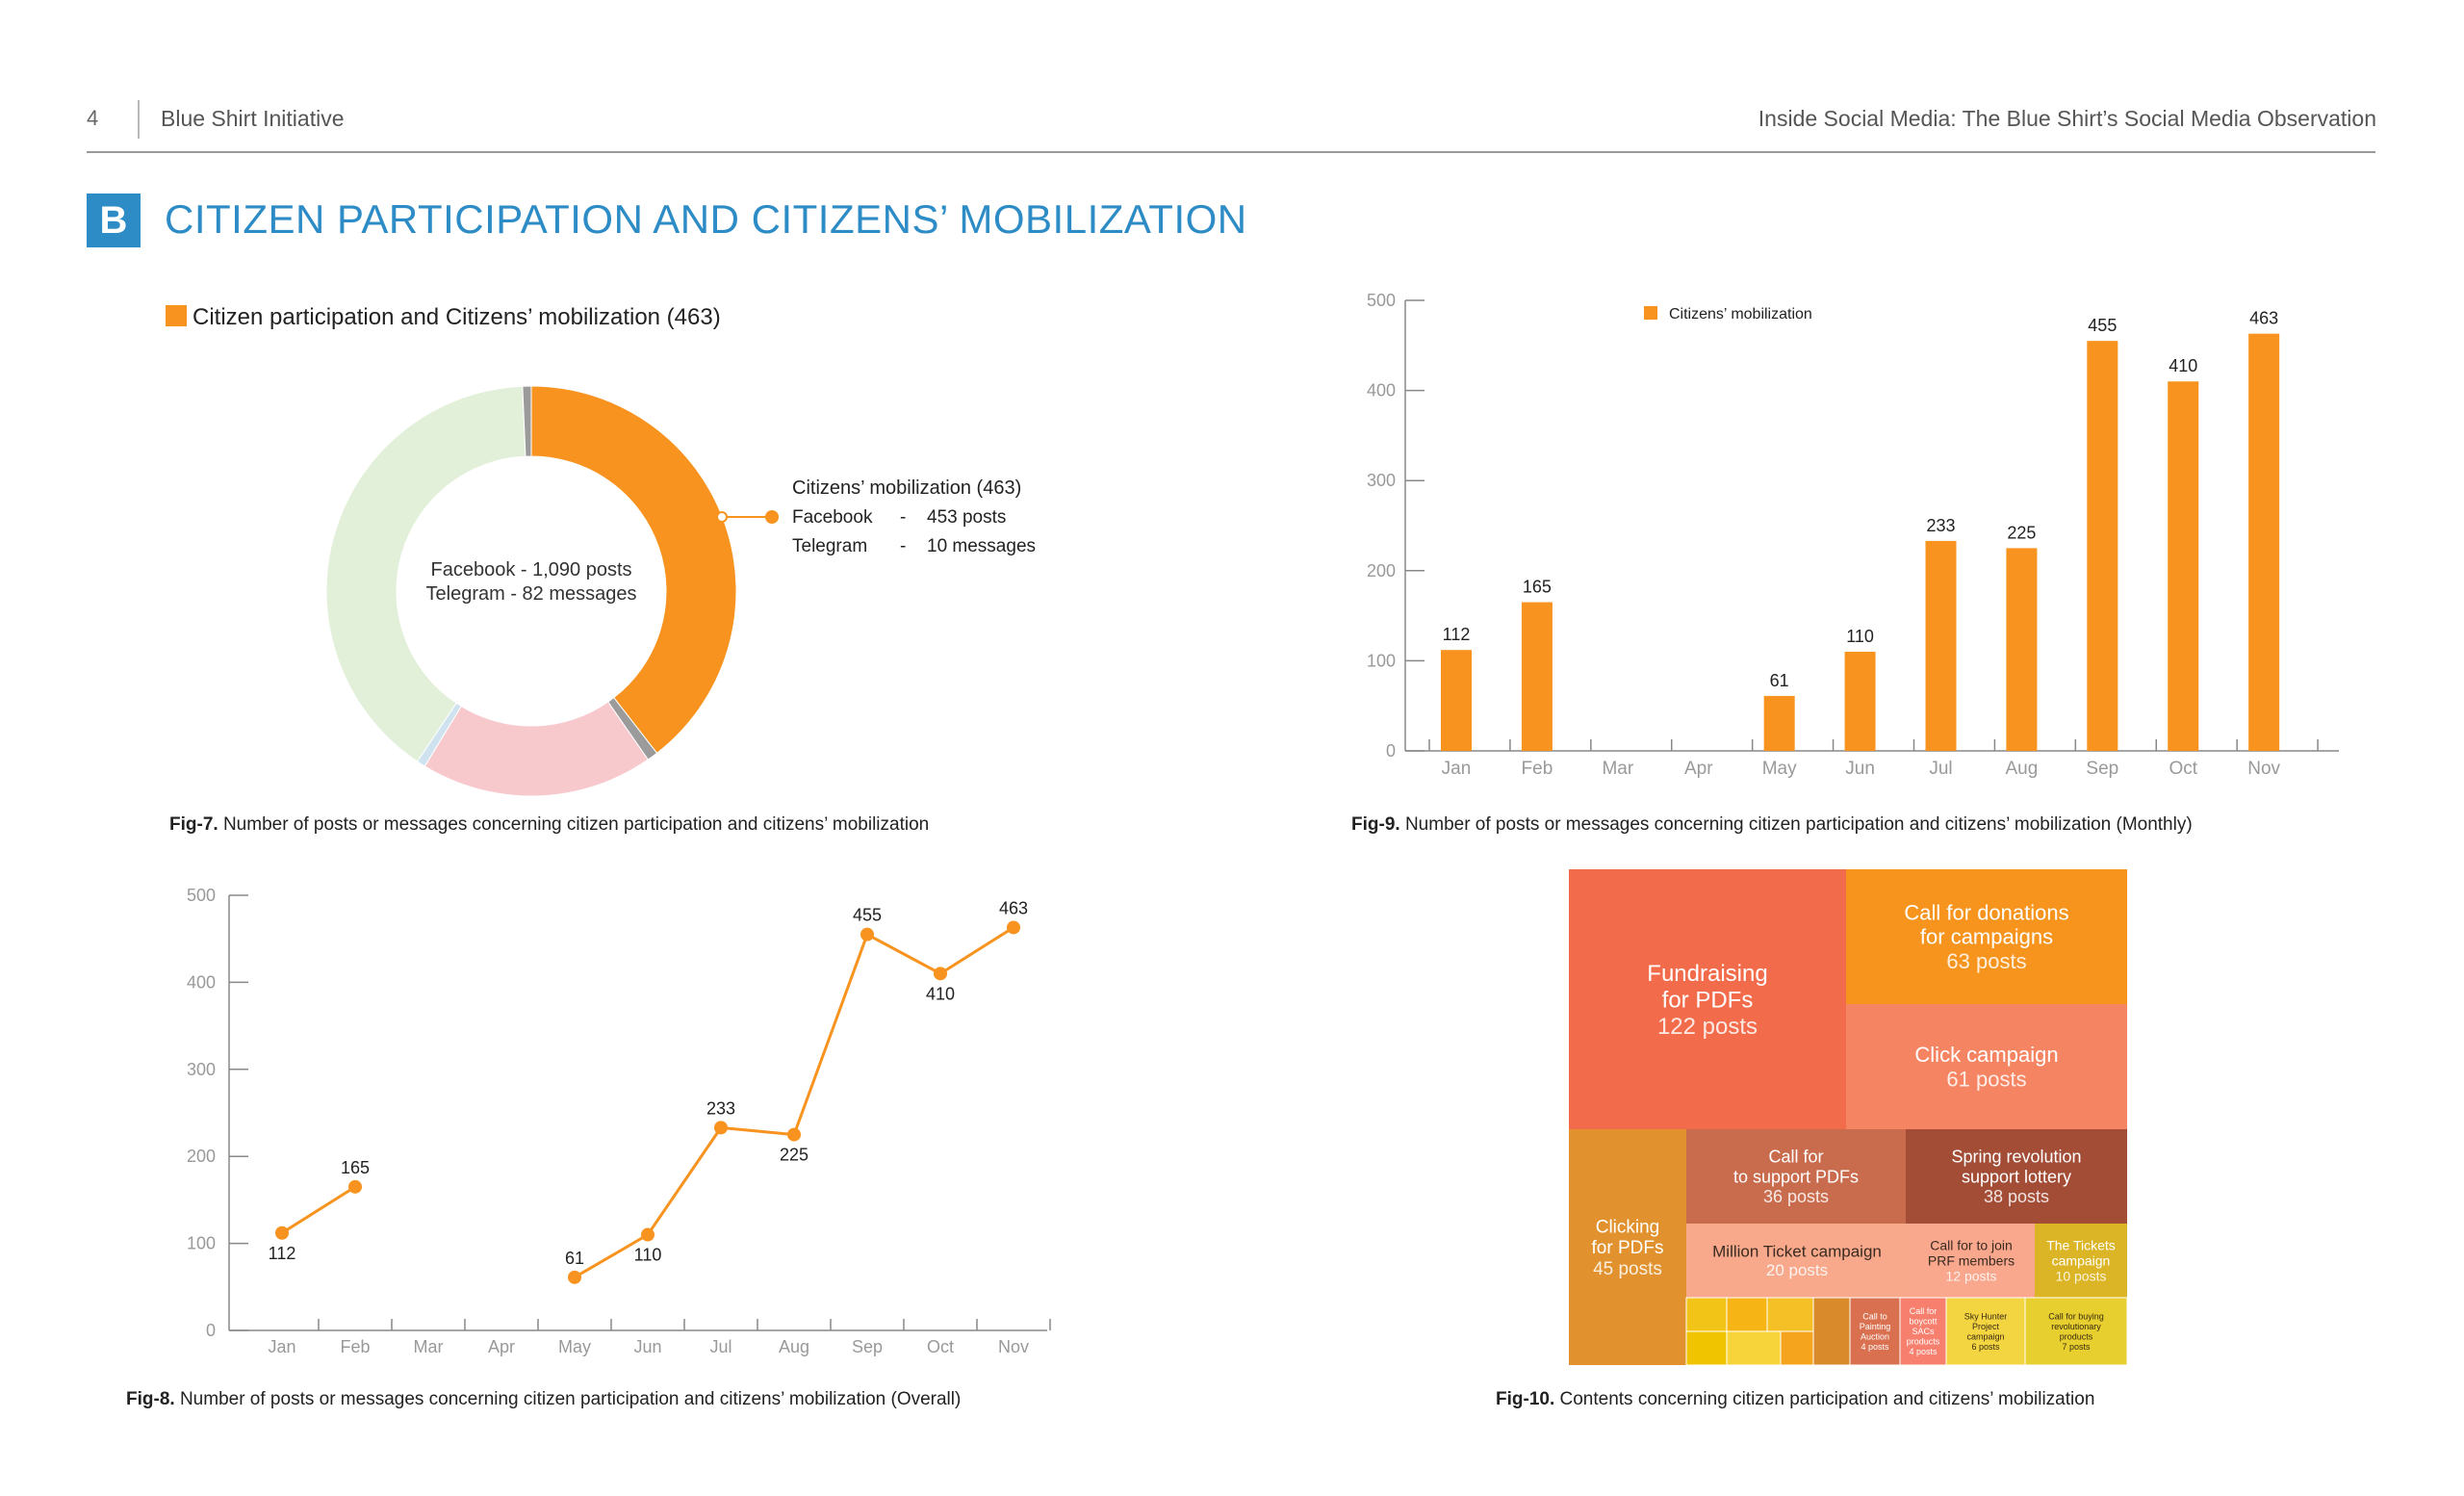 The image size is (2464, 1496). What do you see at coordinates (1013, 908) in the screenshot?
I see `fig8-data-label: 463` at bounding box center [1013, 908].